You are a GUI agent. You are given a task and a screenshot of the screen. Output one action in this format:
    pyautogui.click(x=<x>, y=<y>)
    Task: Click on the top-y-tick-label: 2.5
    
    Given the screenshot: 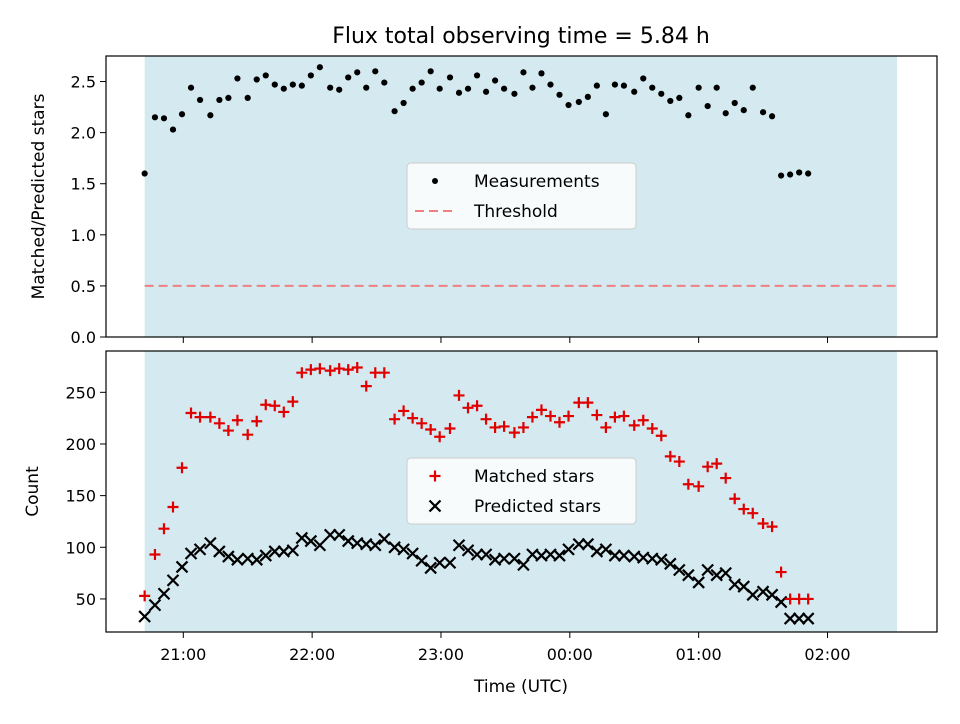 What is the action you would take?
    pyautogui.click(x=83, y=82)
    